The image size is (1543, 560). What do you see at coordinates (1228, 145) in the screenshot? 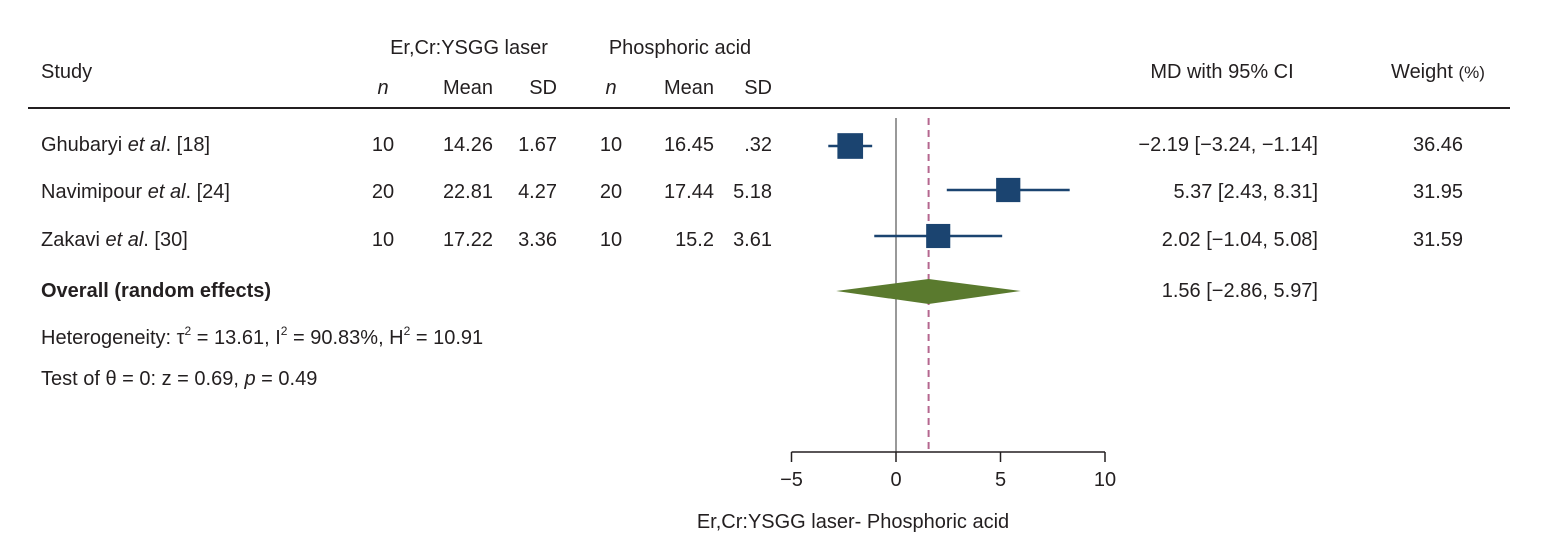
I see `cell-ci: −2.19 [−3.24, −1.14]` at bounding box center [1228, 145].